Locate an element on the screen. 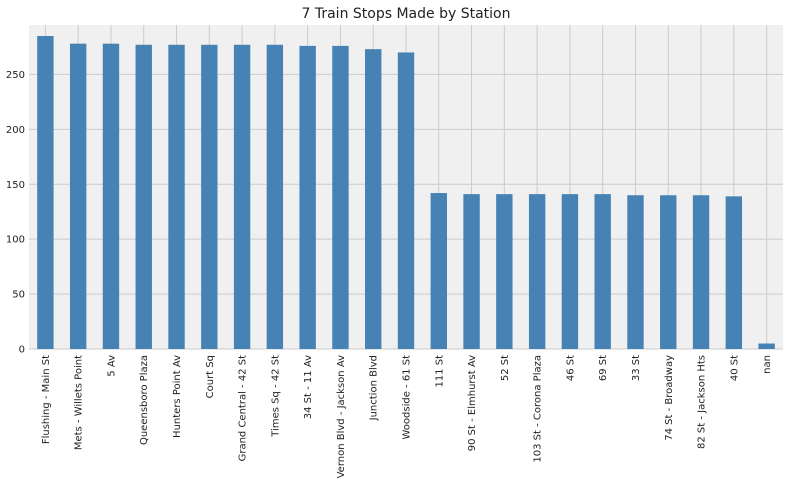 The height and width of the screenshot is (485, 788). x-tick-label: 33 St is located at coordinates (636, 368).